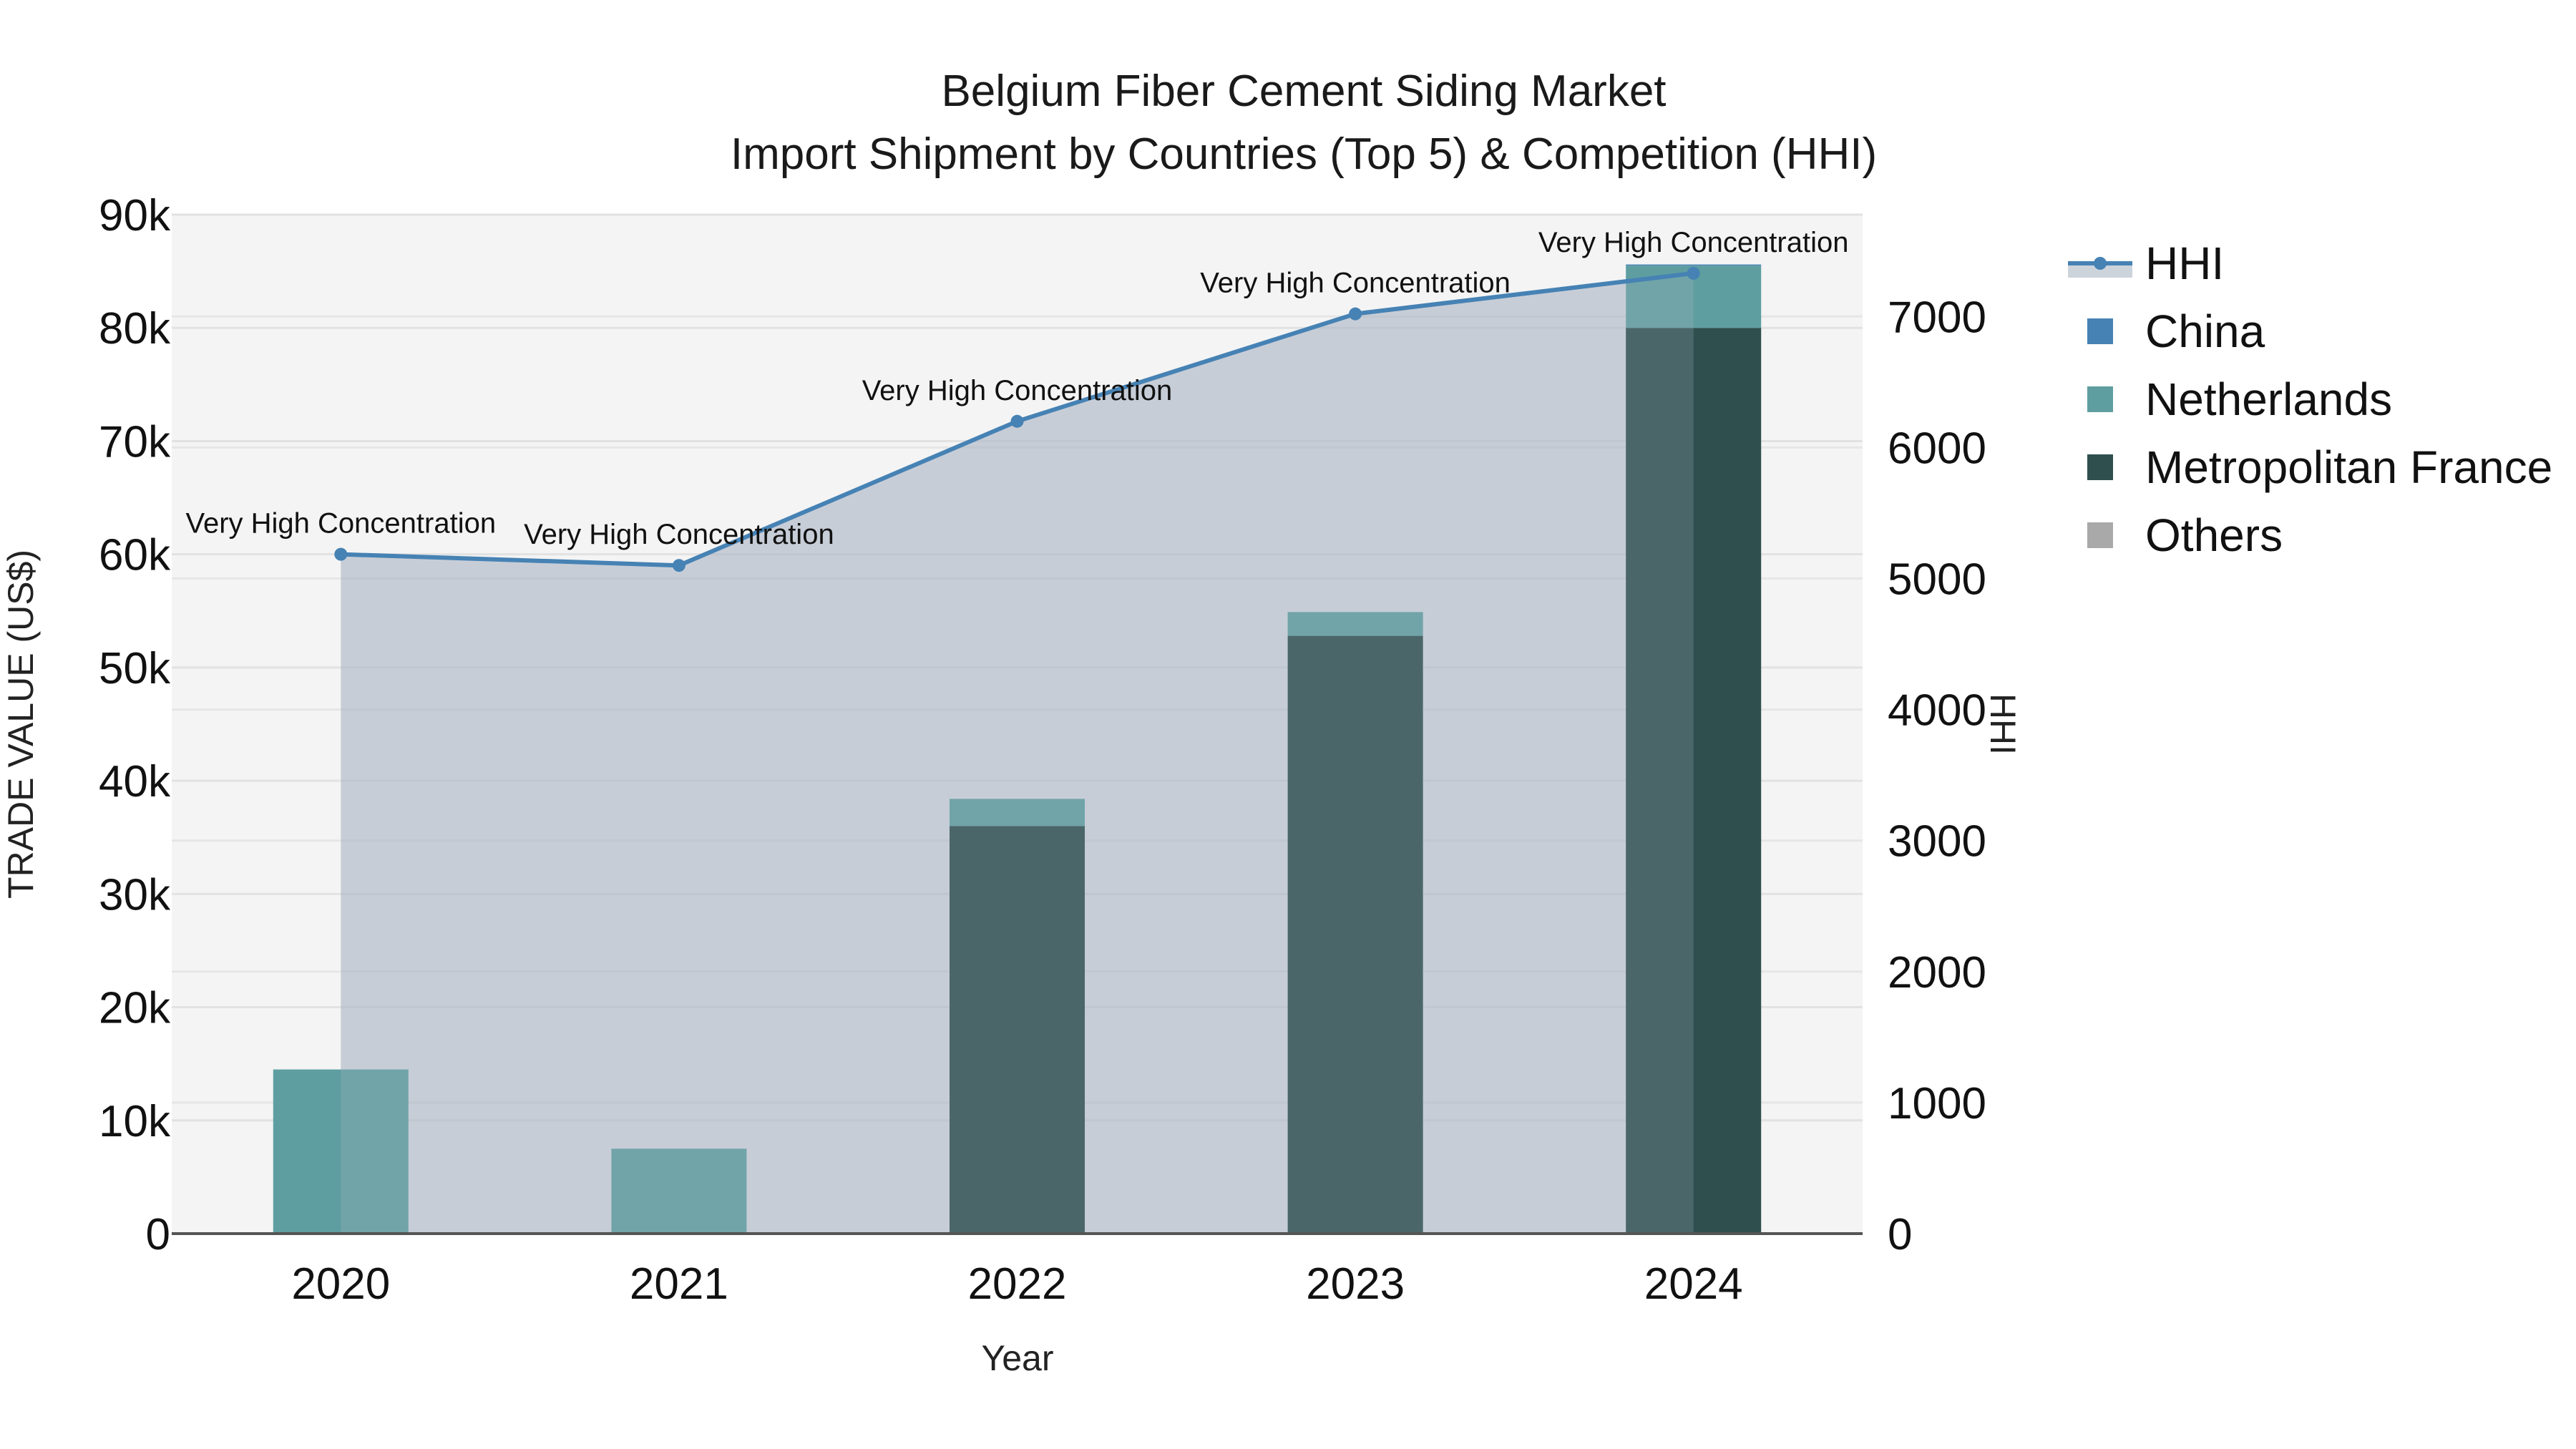 The height and width of the screenshot is (1449, 2576). I want to click on left-tick-label: 40k, so click(135, 781).